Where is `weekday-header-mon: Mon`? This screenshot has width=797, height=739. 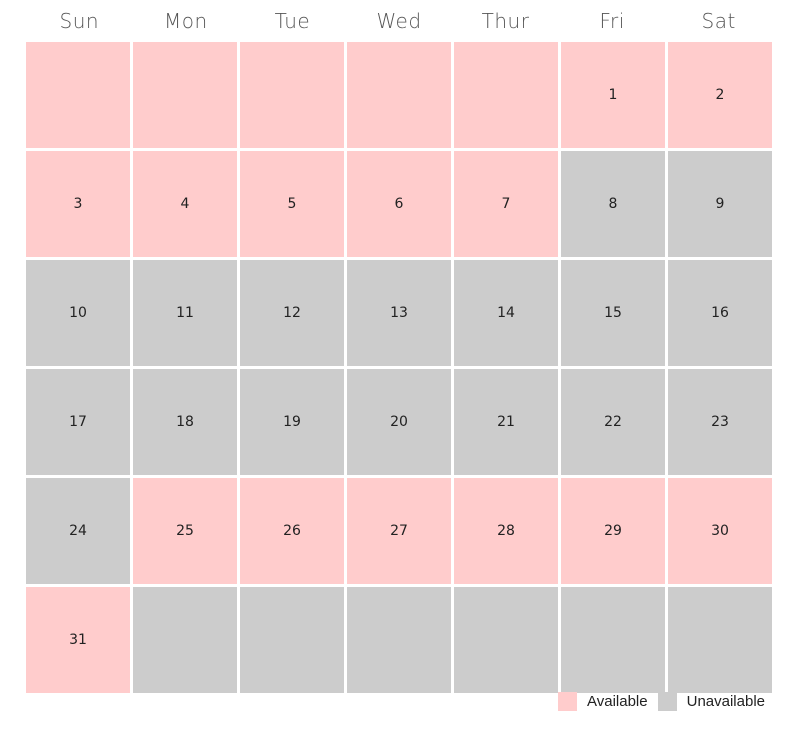
weekday-header-mon: Mon is located at coordinates (186, 21).